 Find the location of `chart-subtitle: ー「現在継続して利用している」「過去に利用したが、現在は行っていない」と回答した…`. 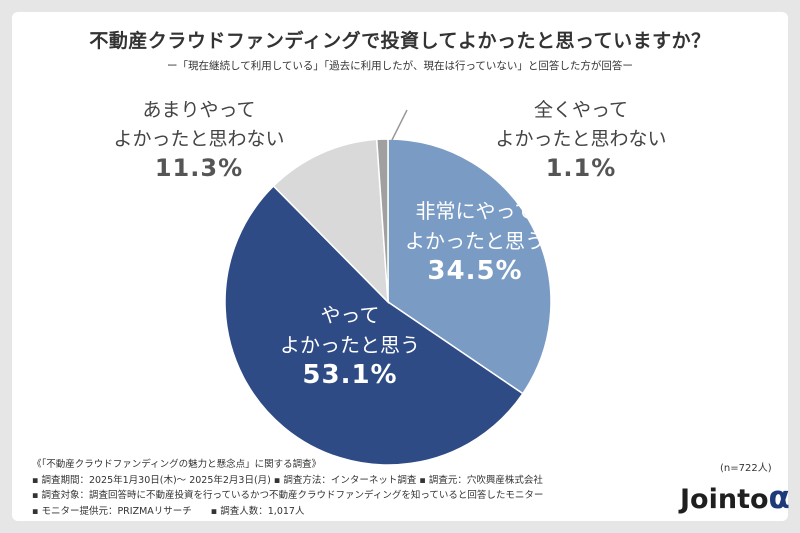

chart-subtitle: ー「現在継続して利用している」「過去に利用したが、現在は行っていない」と回答した… is located at coordinates (400, 66).